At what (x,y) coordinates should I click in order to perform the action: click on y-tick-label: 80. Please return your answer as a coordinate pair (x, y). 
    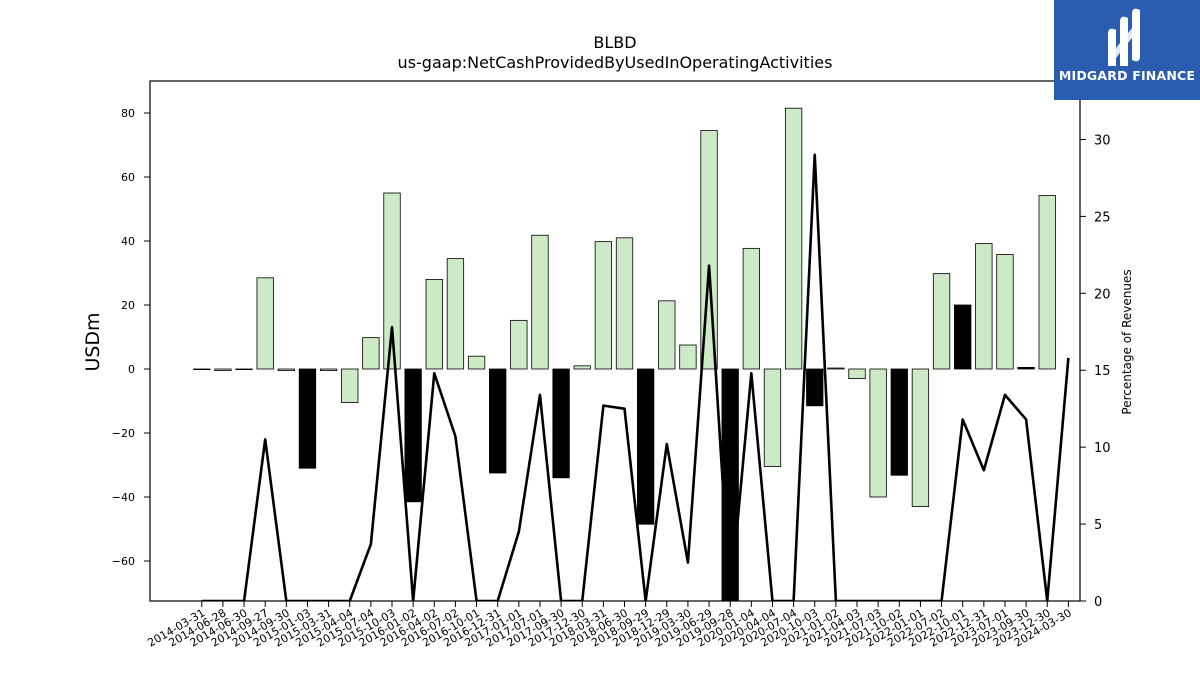
    Looking at the image, I should click on (128, 113).